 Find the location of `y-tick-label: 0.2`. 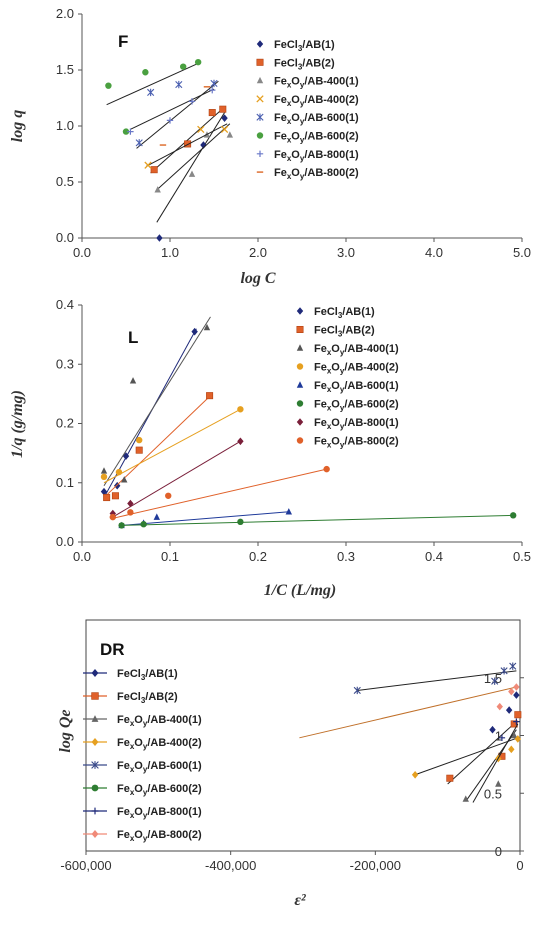

y-tick-label: 0.2 is located at coordinates (65, 423).